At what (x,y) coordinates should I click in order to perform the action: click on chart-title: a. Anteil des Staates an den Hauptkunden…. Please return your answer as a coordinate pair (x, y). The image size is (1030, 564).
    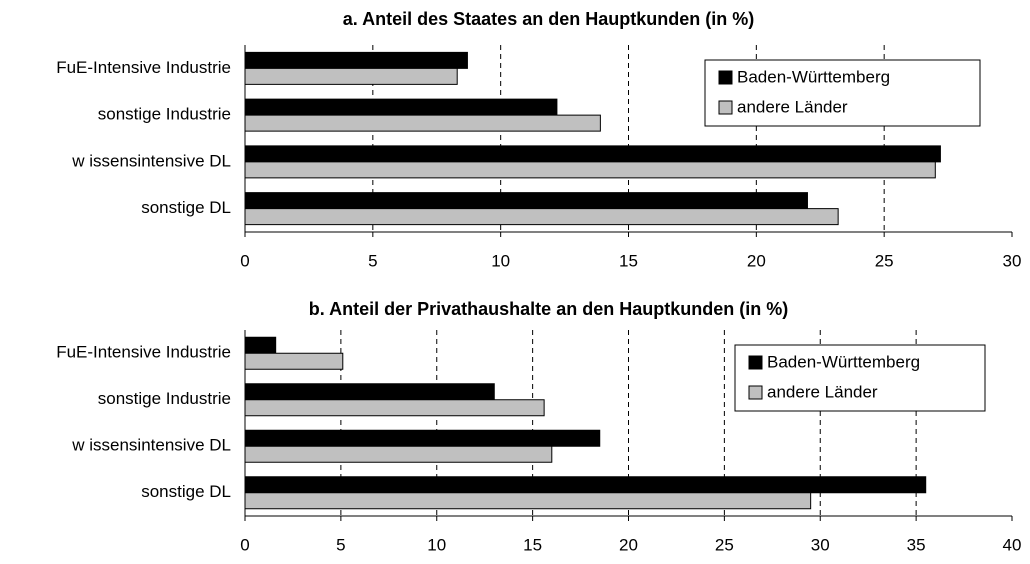
    Looking at the image, I should click on (548, 19).